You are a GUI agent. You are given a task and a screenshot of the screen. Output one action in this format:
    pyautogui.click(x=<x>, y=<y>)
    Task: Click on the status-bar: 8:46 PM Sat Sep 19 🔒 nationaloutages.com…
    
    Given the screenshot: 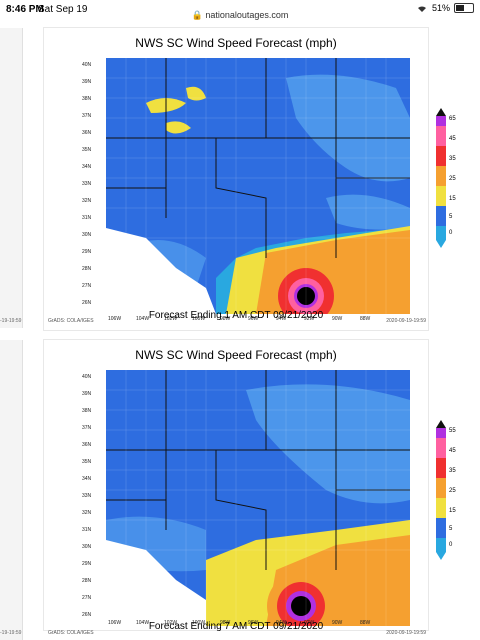 What is the action you would take?
    pyautogui.click(x=240, y=13)
    